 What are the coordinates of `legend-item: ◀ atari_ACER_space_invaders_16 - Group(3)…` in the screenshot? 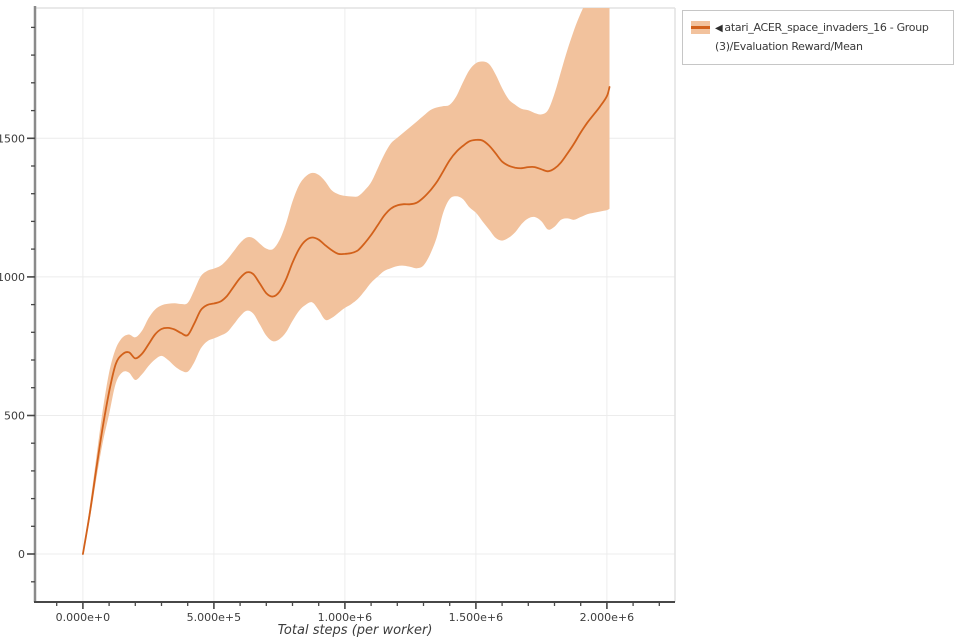 It's located at (829, 37).